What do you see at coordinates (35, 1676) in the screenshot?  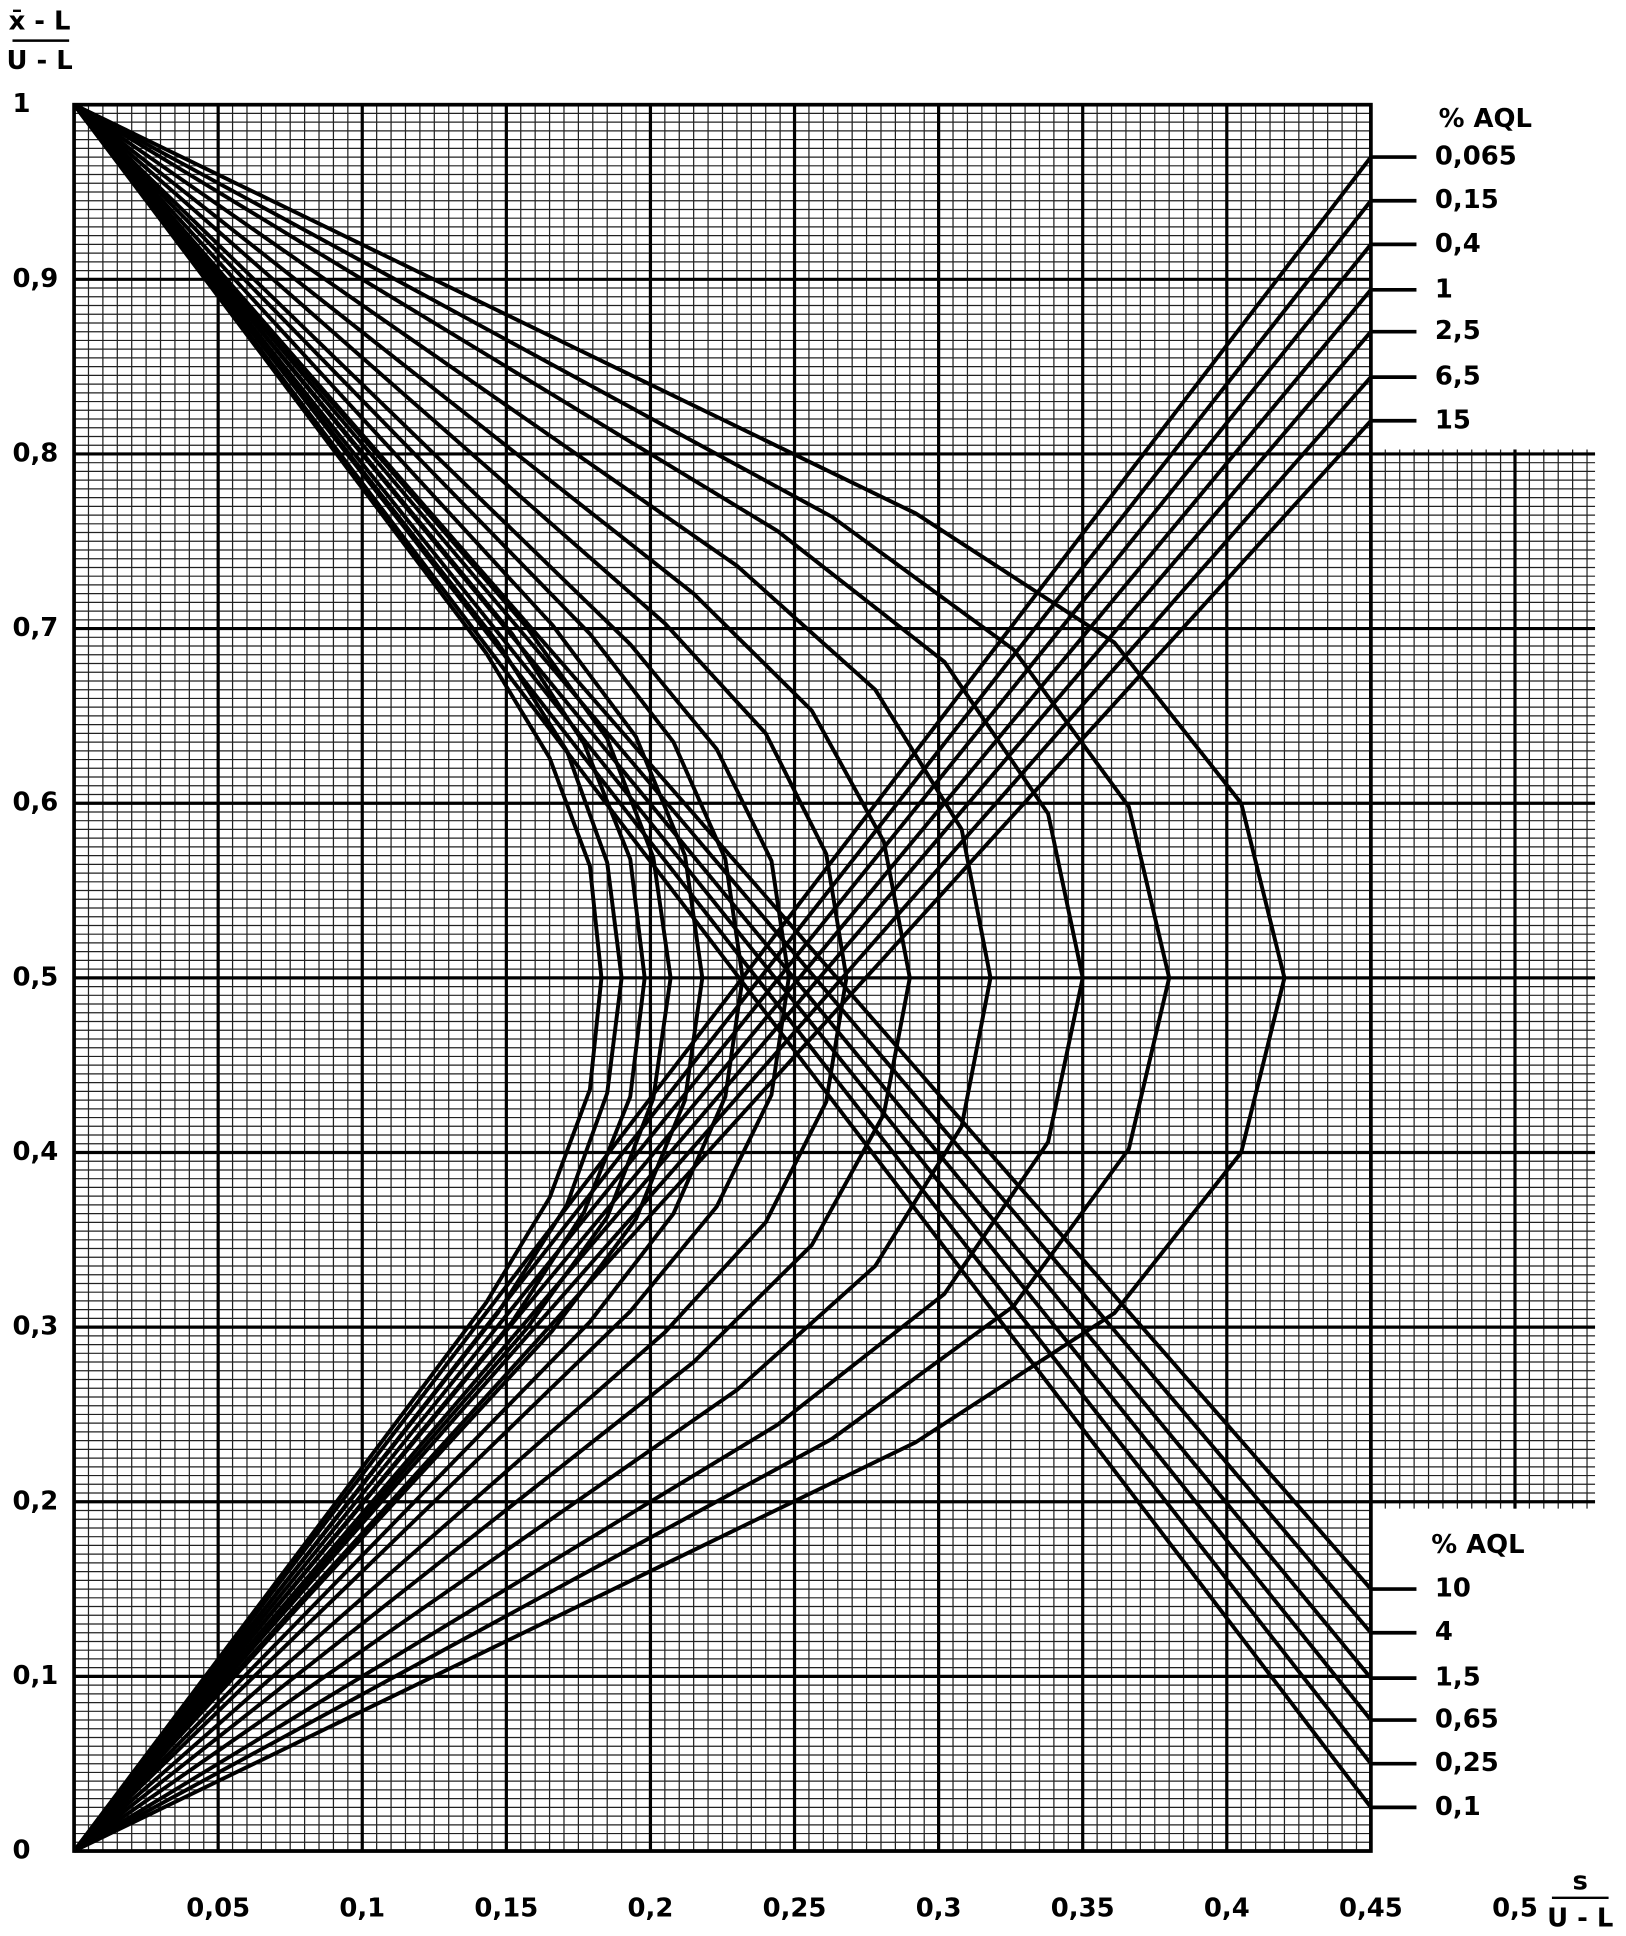 I see `y-tick-label: 0,1` at bounding box center [35, 1676].